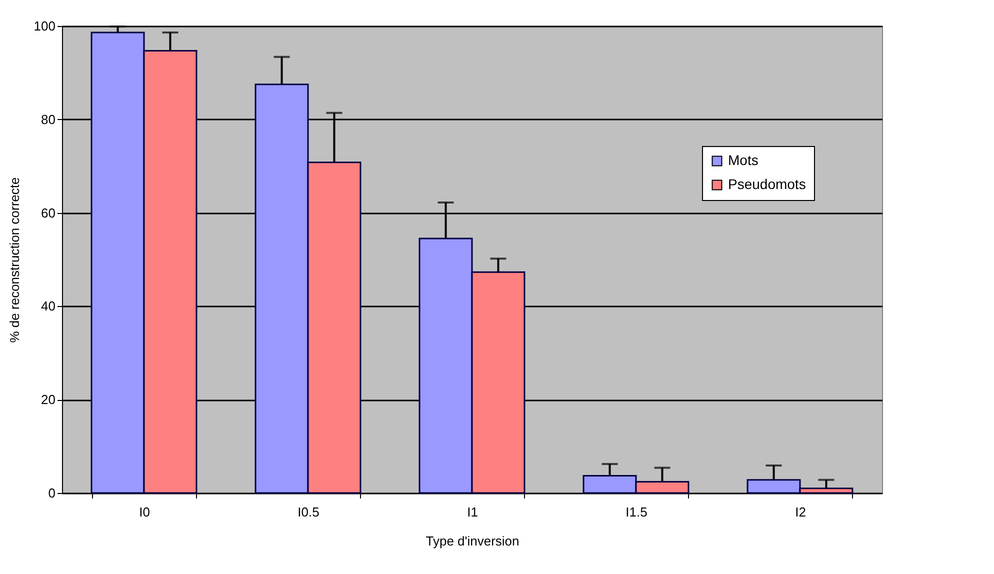 The height and width of the screenshot is (574, 994). Describe the element at coordinates (473, 541) in the screenshot. I see `x-axis-title: Type d'inversion` at that location.